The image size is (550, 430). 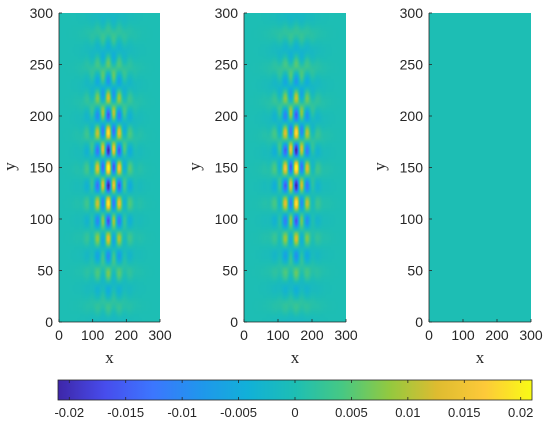 What do you see at coordinates (294, 412) in the screenshot?
I see `colorbar-tick-label: 0` at bounding box center [294, 412].